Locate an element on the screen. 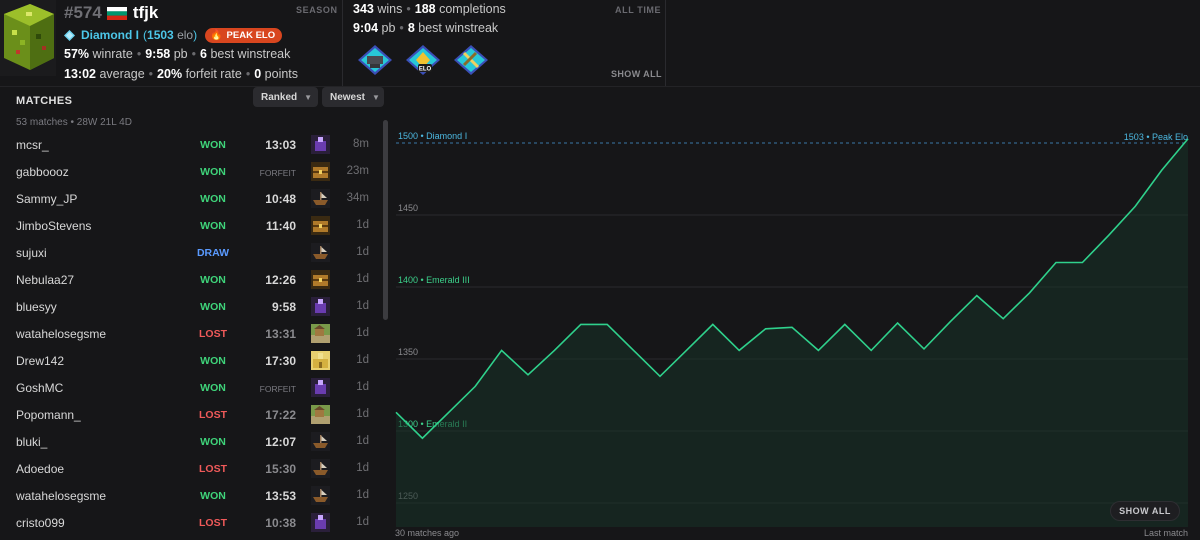  opponent-name: gabboooz is located at coordinates (42, 172).